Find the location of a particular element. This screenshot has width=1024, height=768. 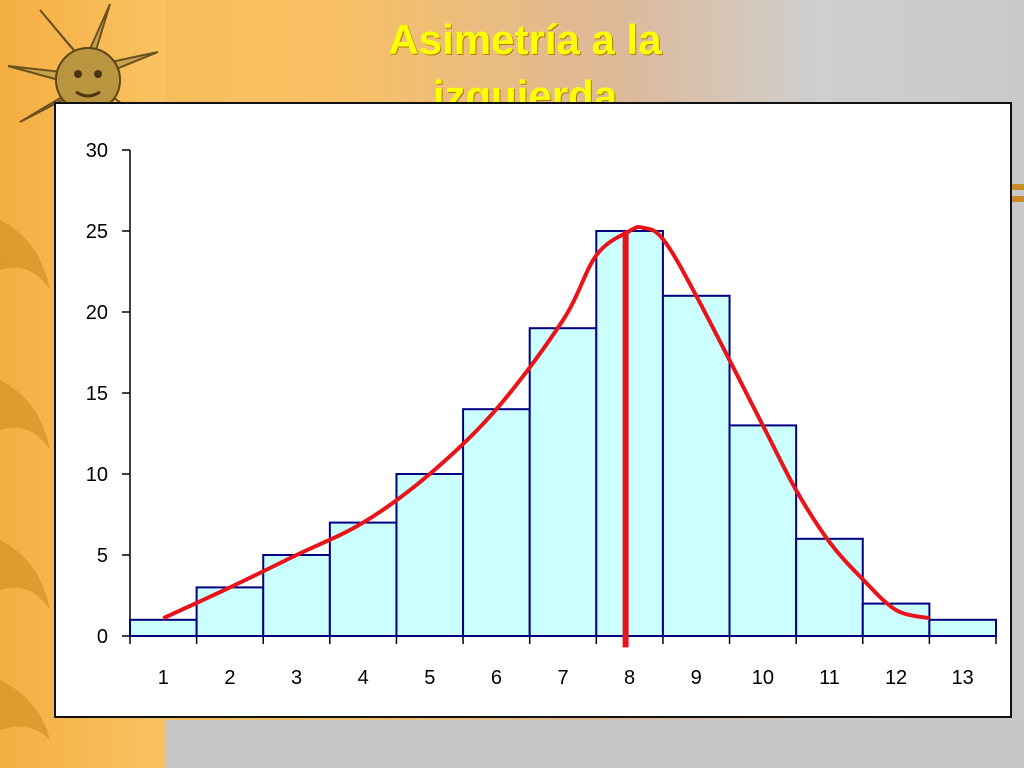

right-decor-marks is located at coordinates (1017, 193).